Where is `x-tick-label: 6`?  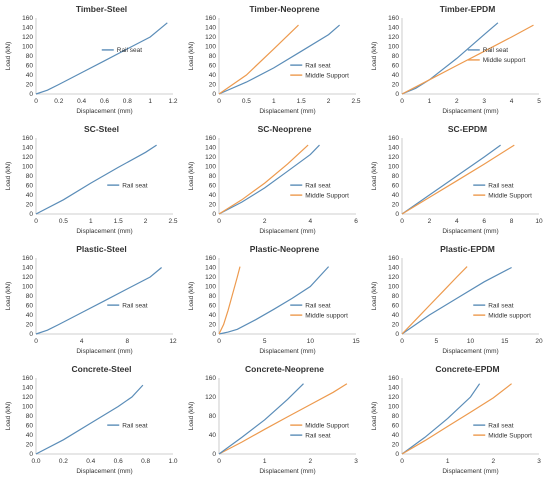
x-tick-label: 6 is located at coordinates (356, 221).